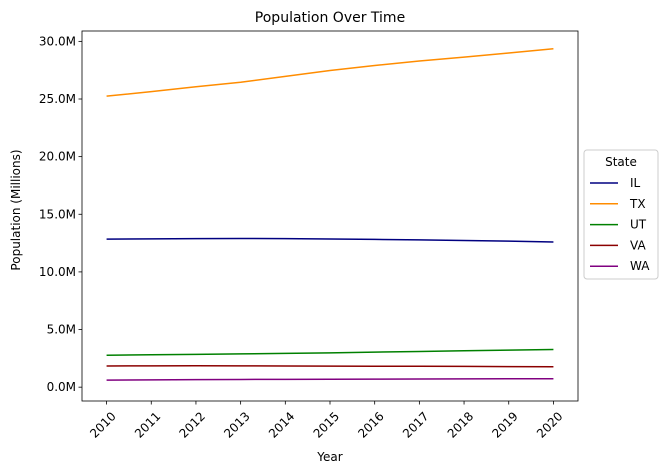 The width and height of the screenshot is (667, 474). I want to click on x-tick-label: 2011, so click(147, 424).